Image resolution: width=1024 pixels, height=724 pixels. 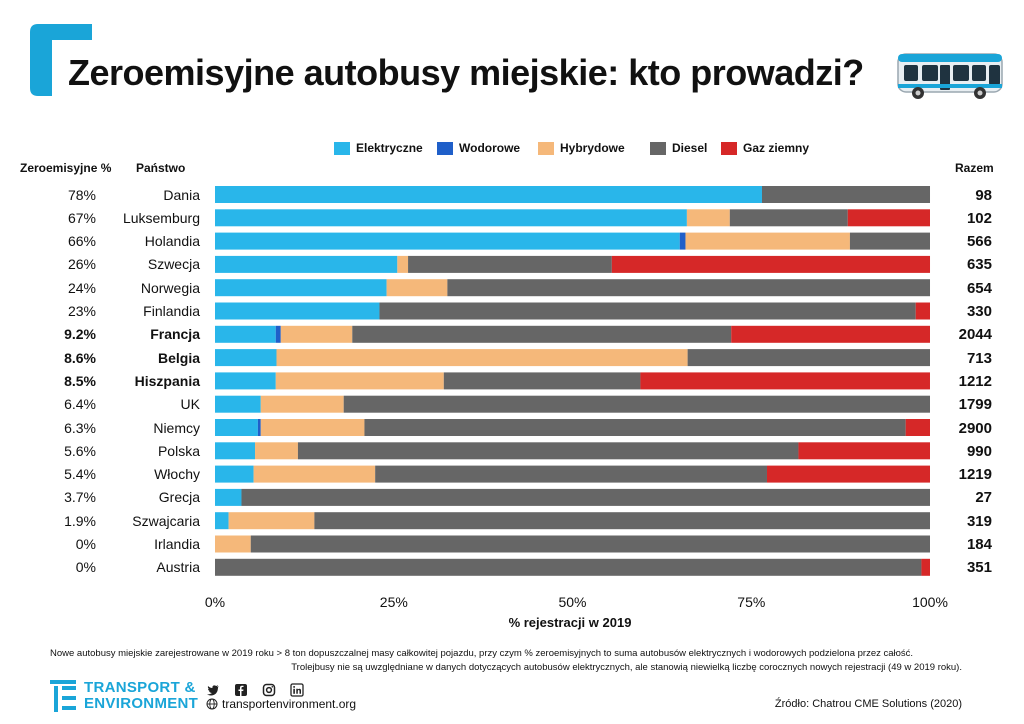 I want to click on bar-uk-diesel, so click(x=636, y=404).